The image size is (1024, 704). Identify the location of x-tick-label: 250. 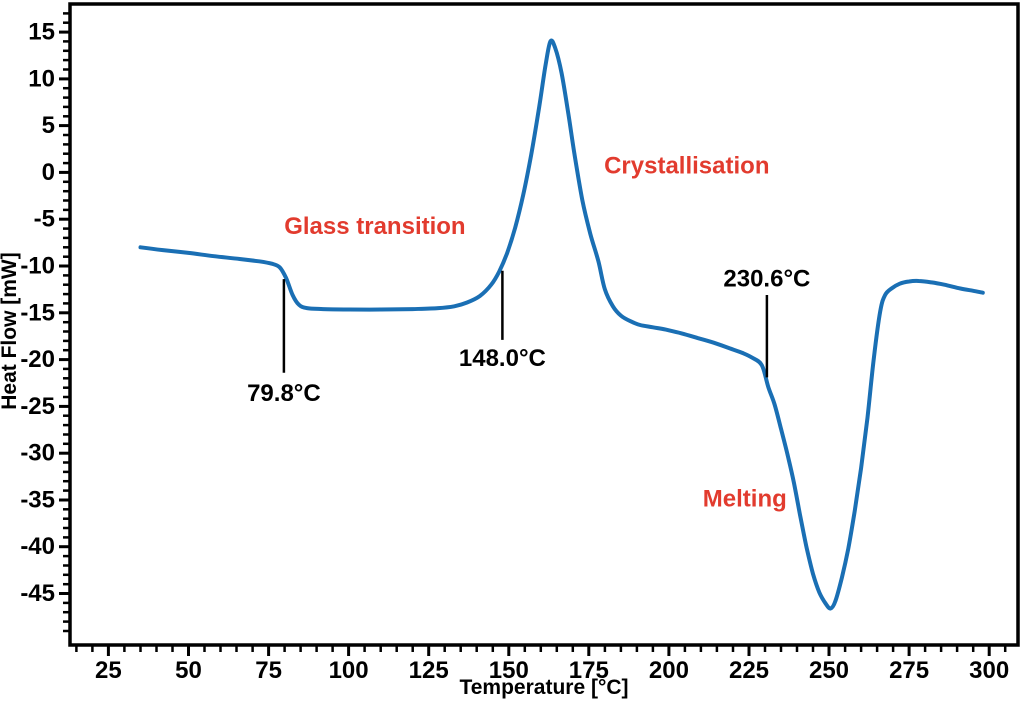
(829, 670).